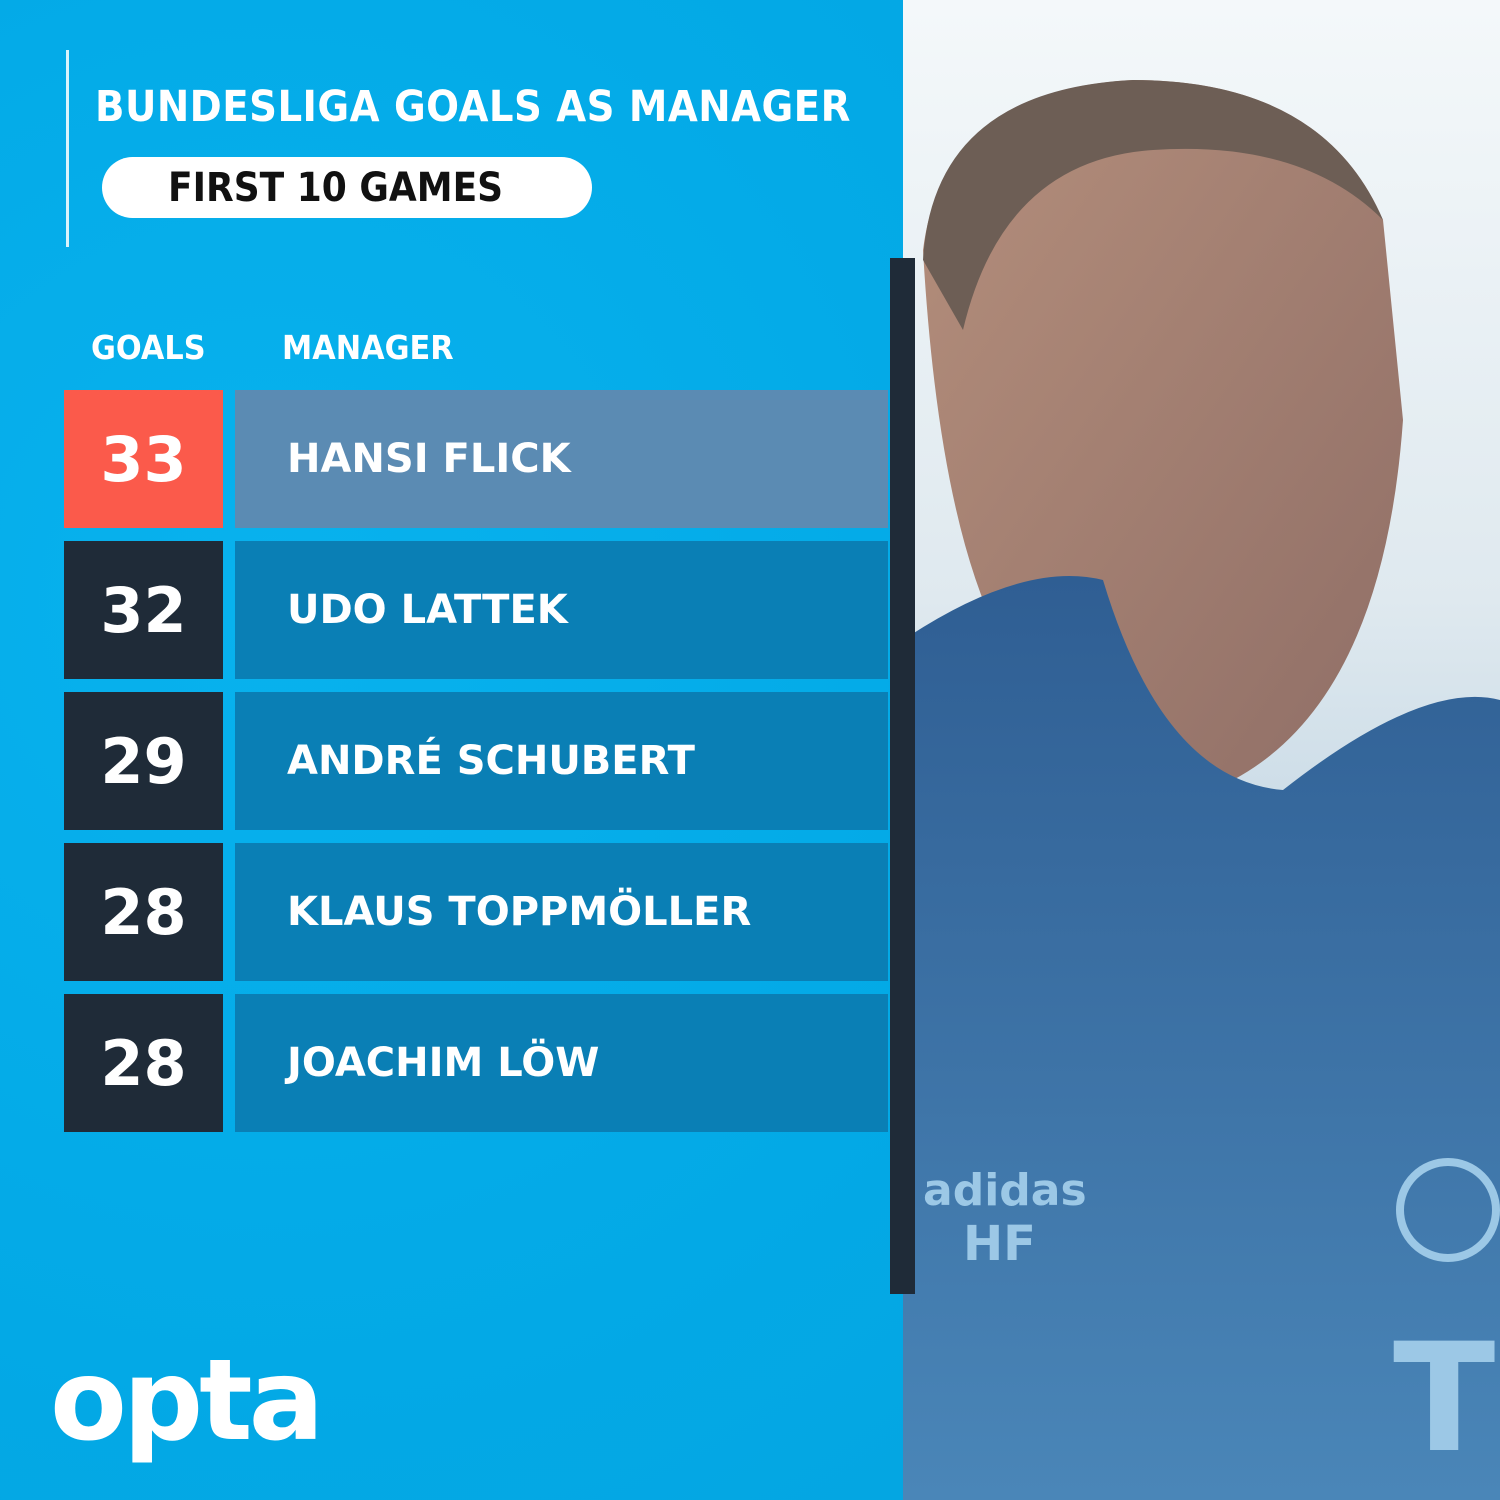  Describe the element at coordinates (561, 912) in the screenshot. I see `manager-name: KLAUS TOPPMÖLLER` at that location.